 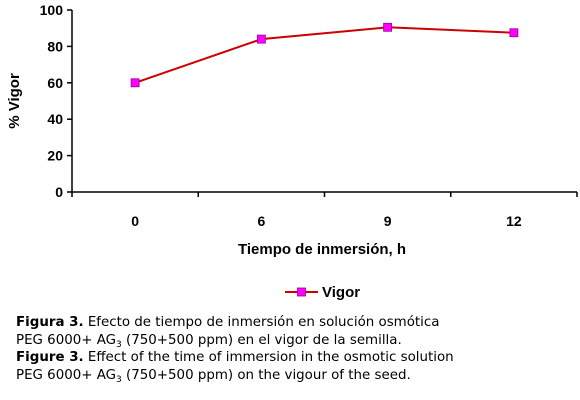 What do you see at coordinates (55, 83) in the screenshot?
I see `y-tick-label: 60` at bounding box center [55, 83].